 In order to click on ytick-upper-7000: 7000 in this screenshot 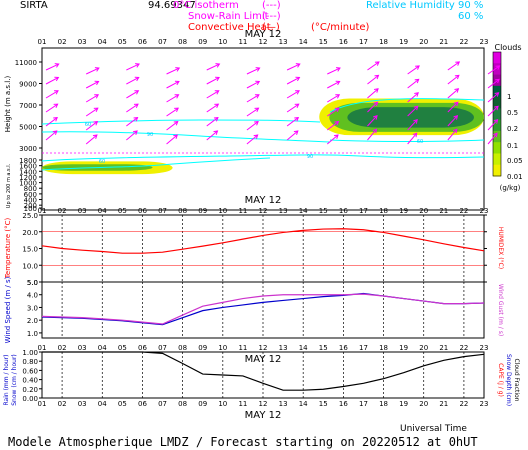, I will do `click(28, 106)`.